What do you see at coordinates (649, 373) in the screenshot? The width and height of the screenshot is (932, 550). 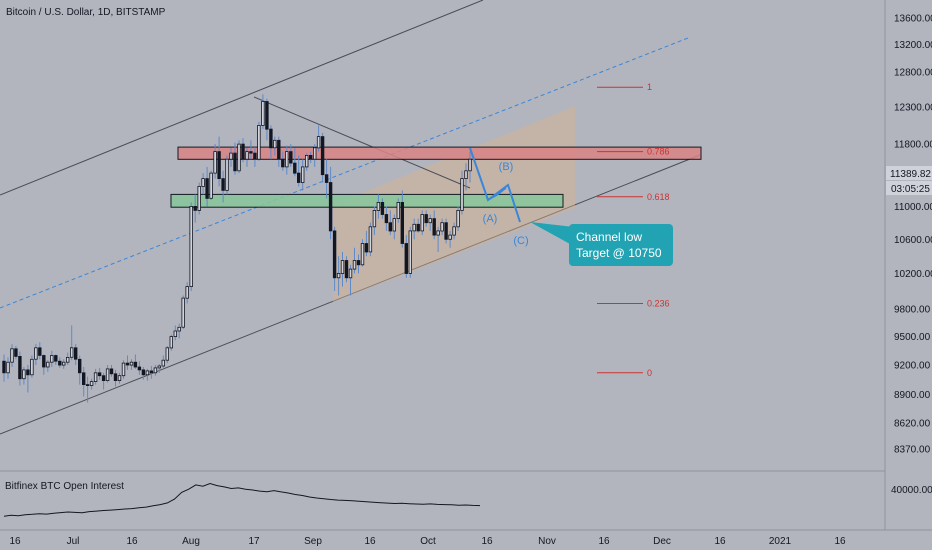 I see `fib-level-label: 0` at bounding box center [649, 373].